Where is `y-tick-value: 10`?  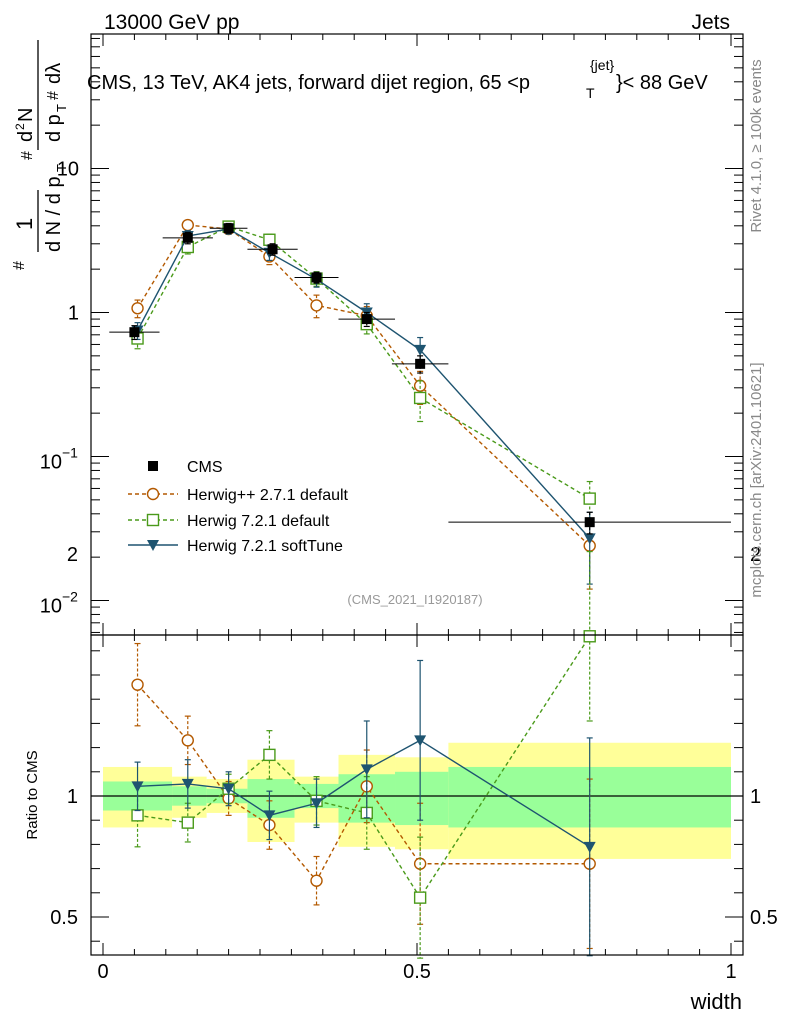
y-tick-value: 10 is located at coordinates (68, 170).